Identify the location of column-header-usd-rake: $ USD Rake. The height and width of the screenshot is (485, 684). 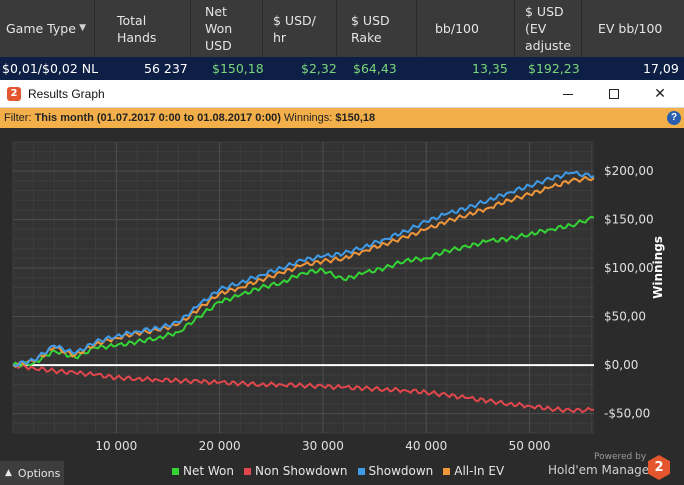
(377, 28).